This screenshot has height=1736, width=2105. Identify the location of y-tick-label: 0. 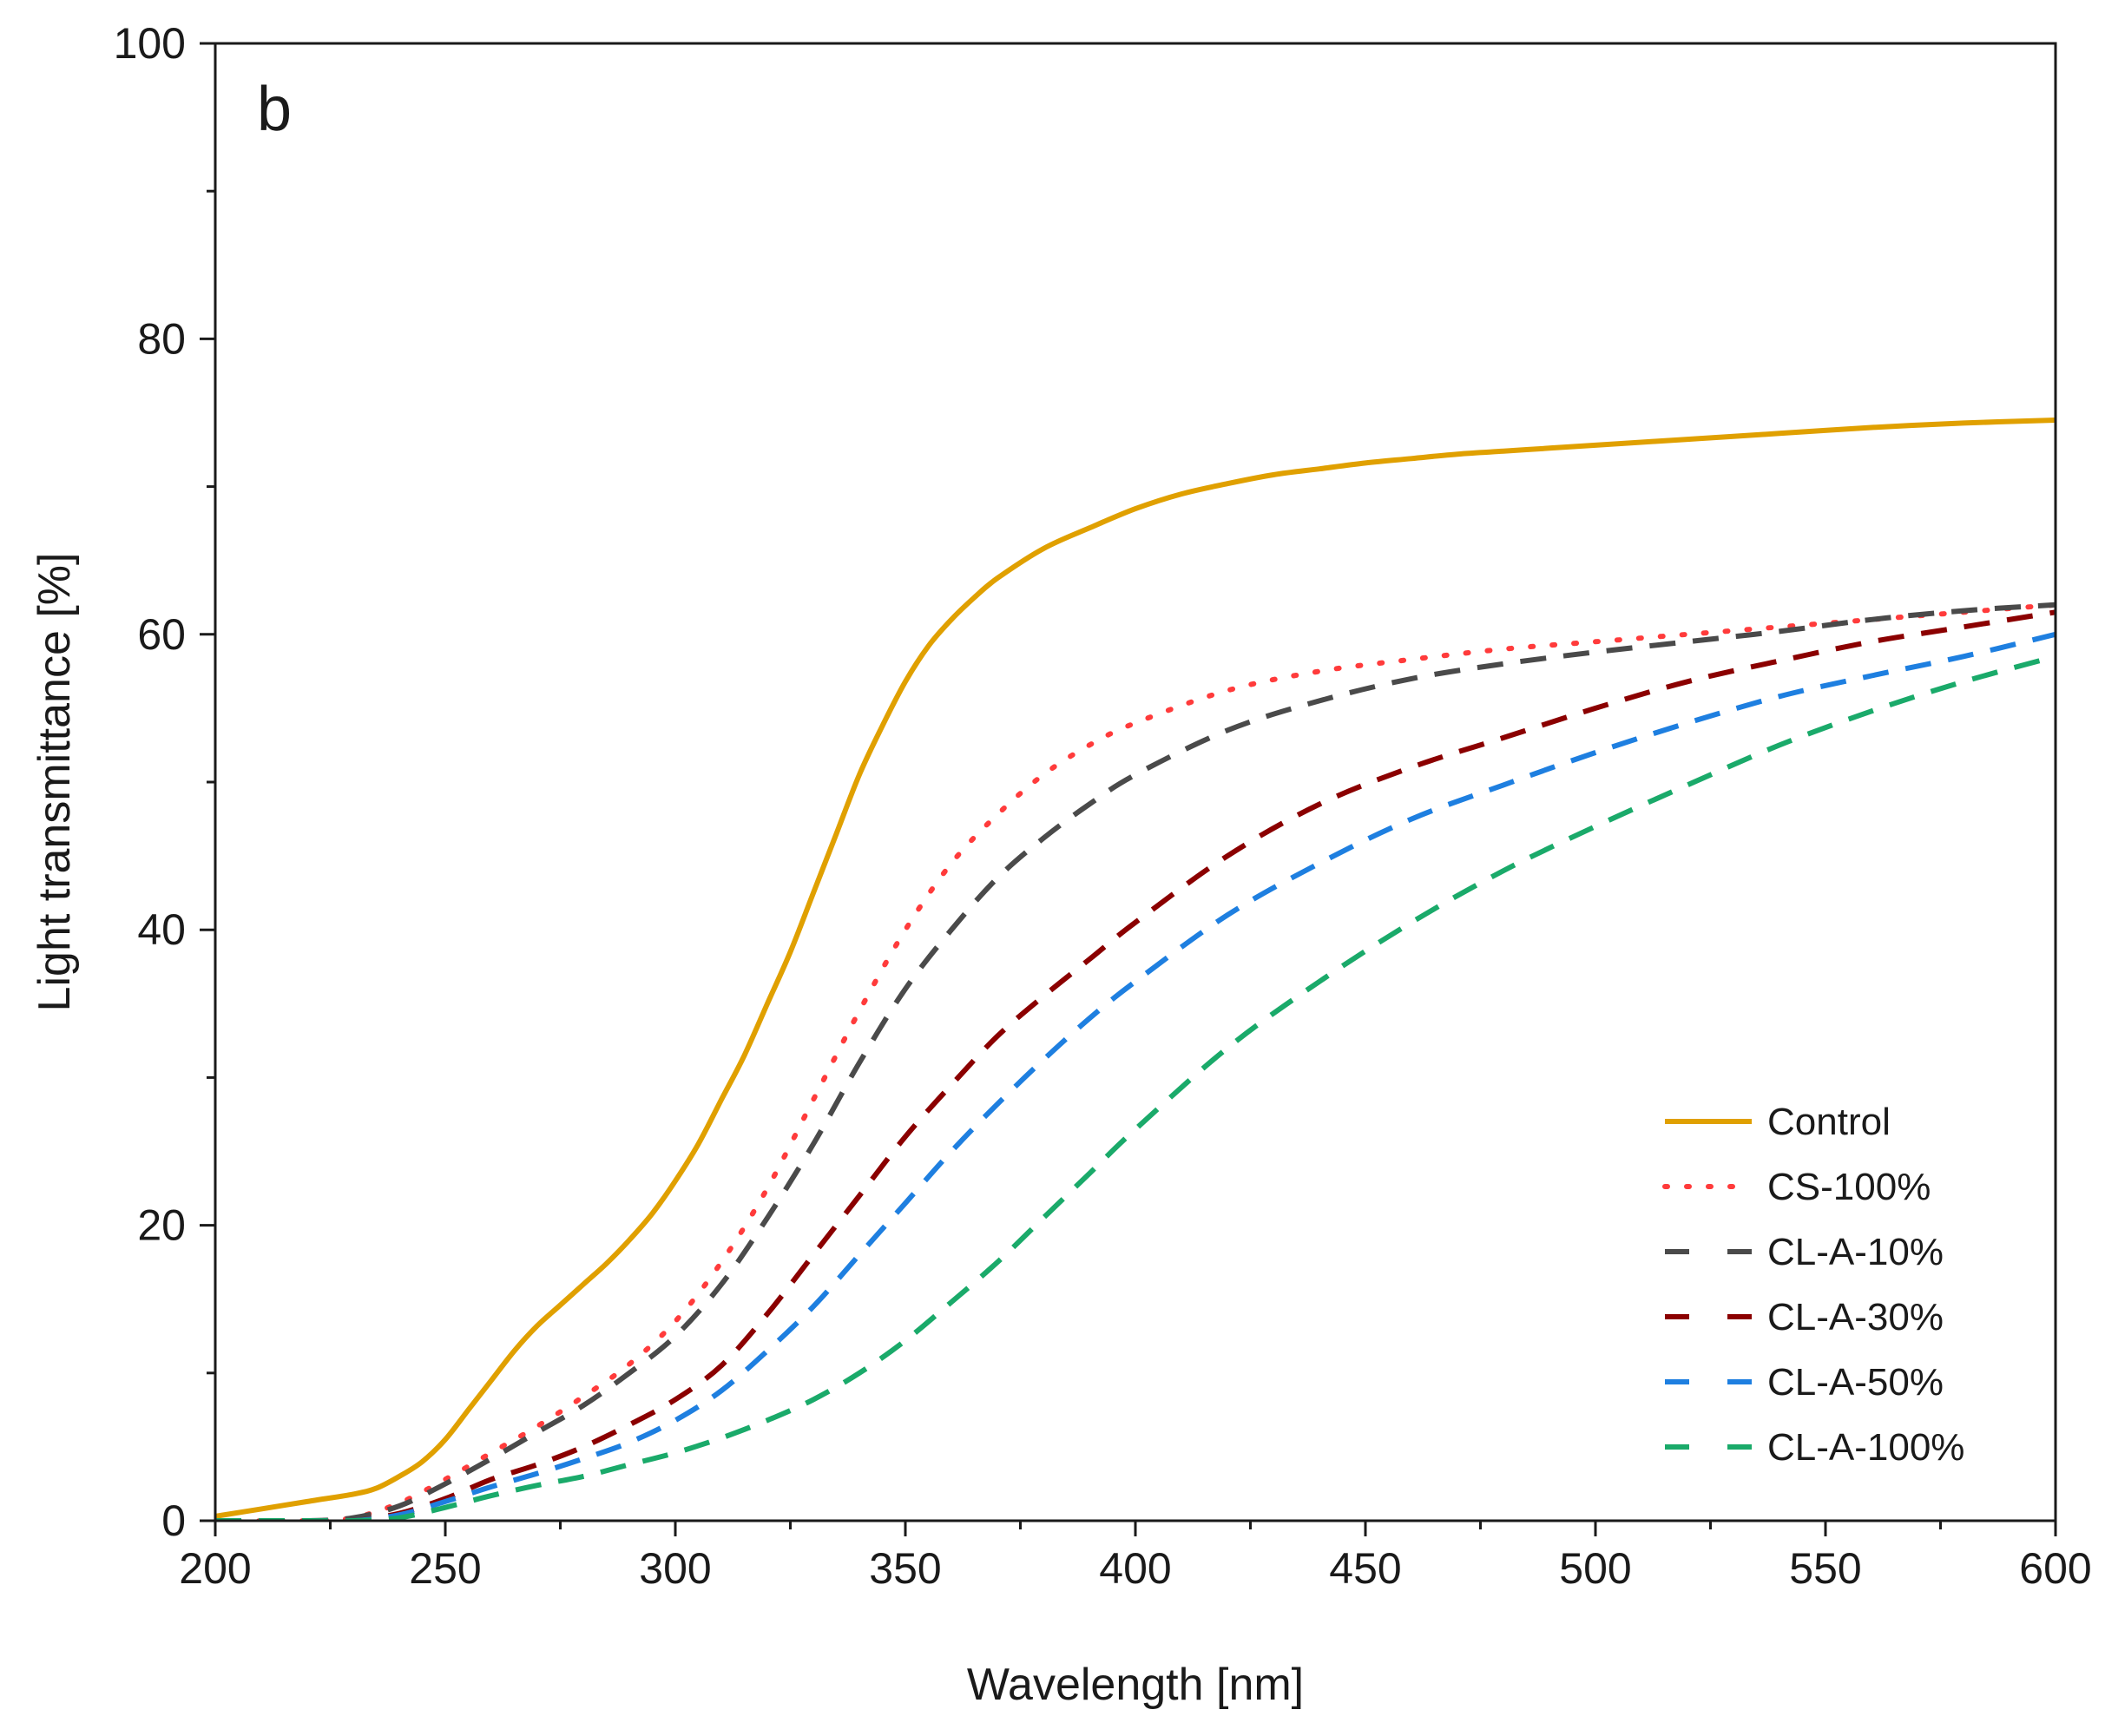
(174, 1520).